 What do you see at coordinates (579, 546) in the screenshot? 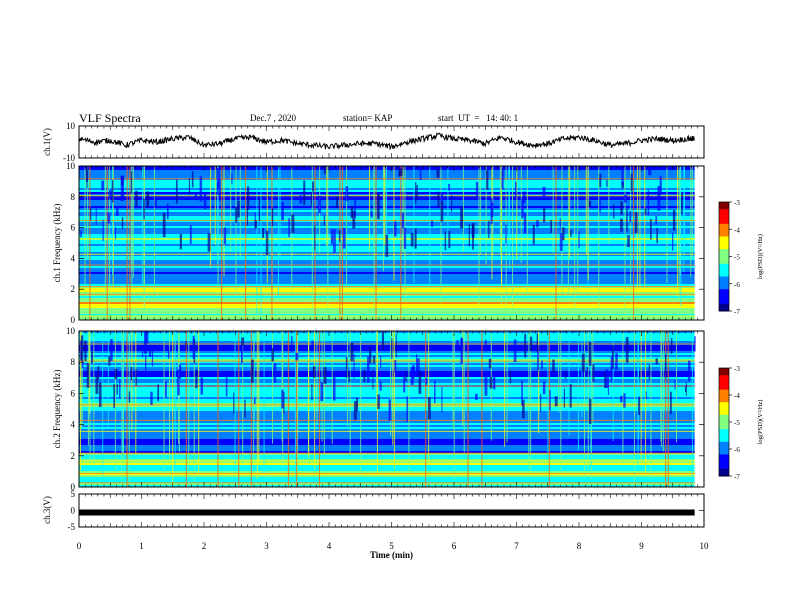
I see `x-tick-label: 8` at bounding box center [579, 546].